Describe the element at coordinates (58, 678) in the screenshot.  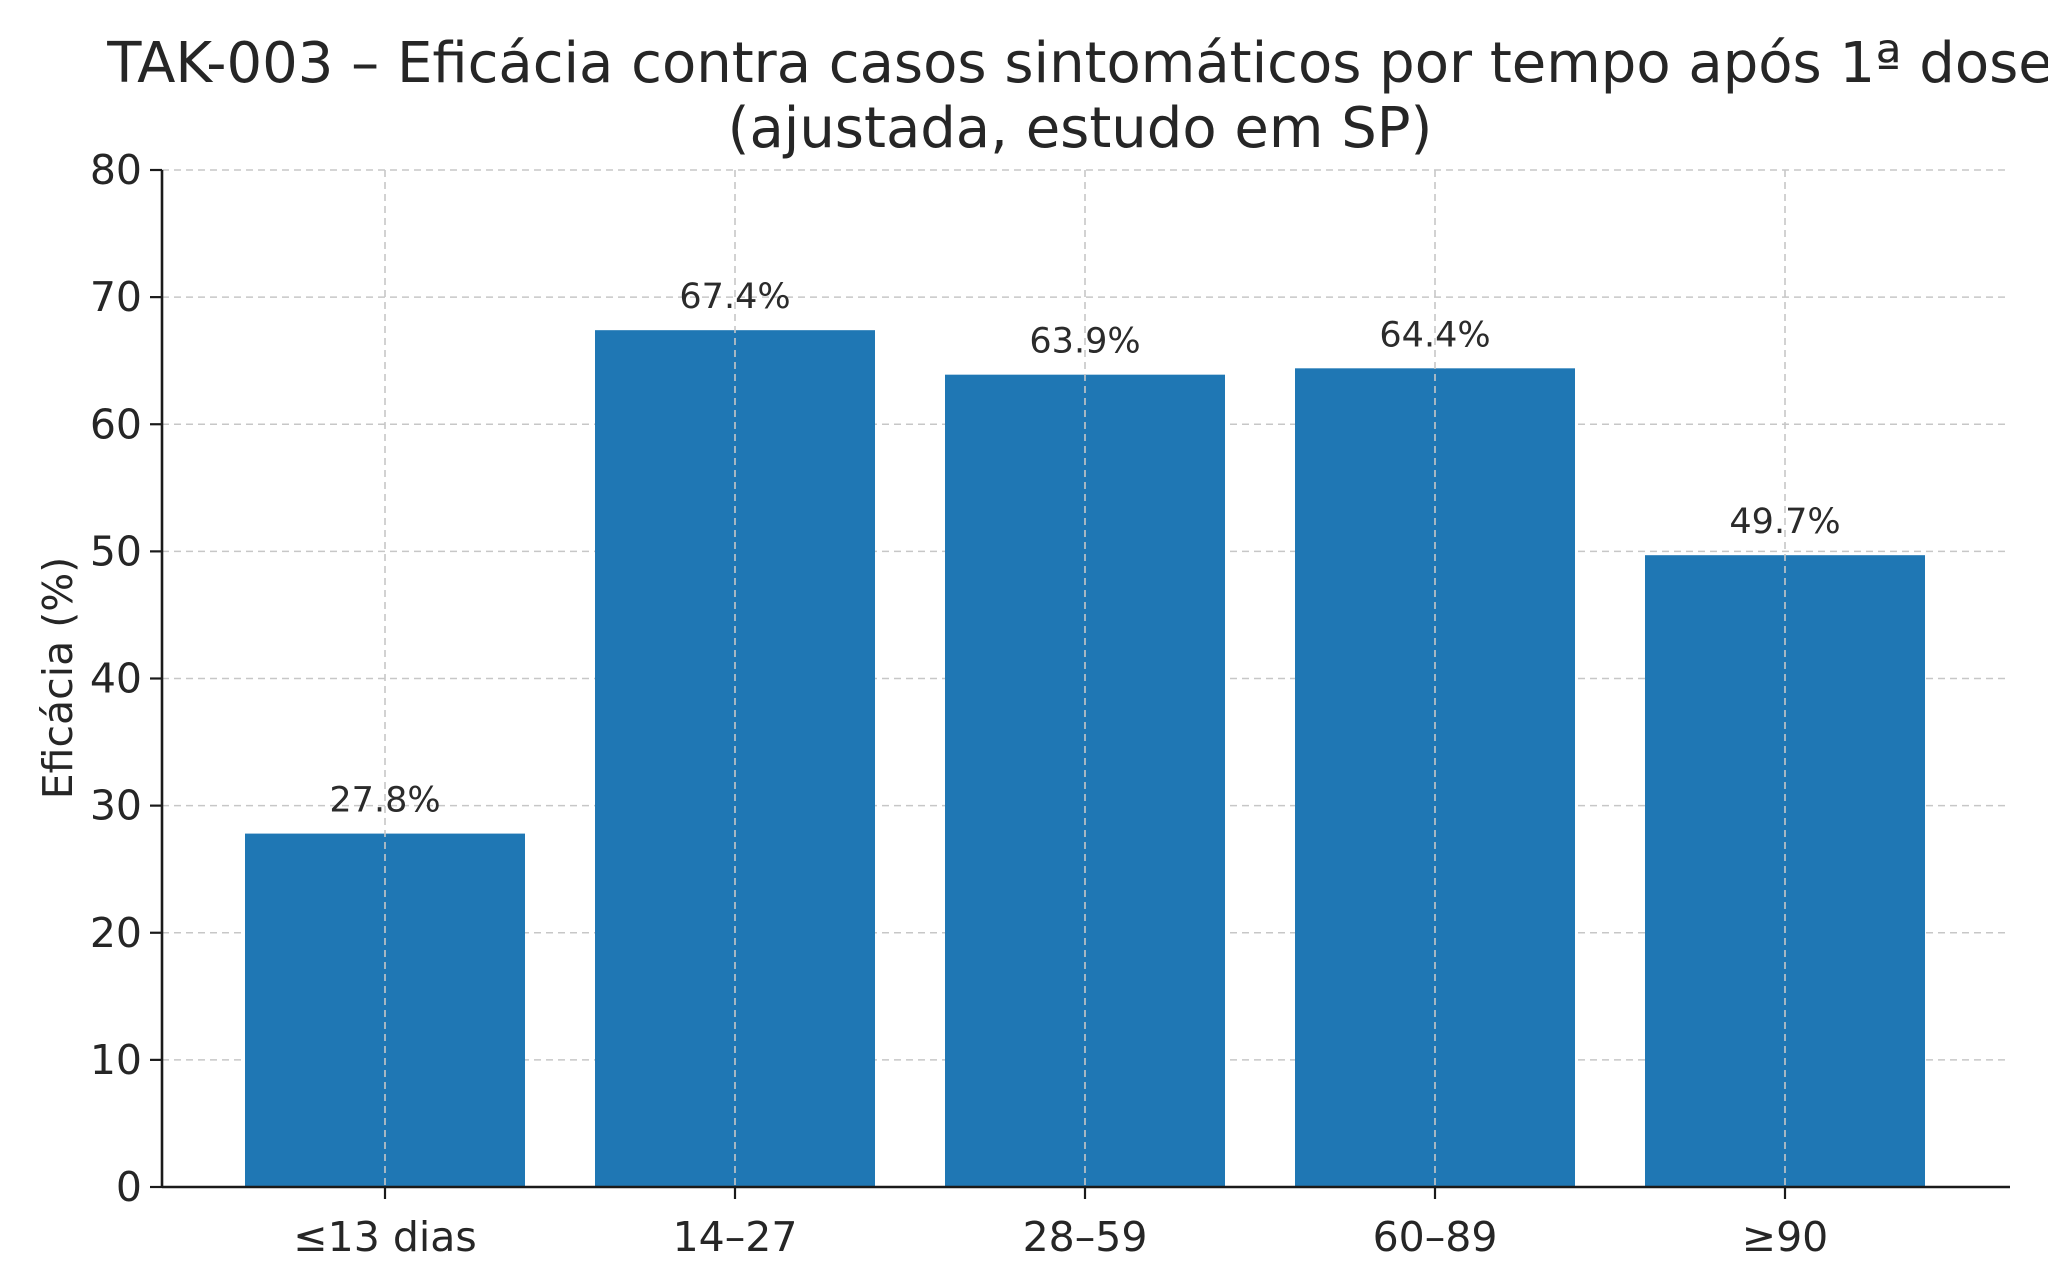
I see `y-axis-label: Eficácia (%)` at that location.